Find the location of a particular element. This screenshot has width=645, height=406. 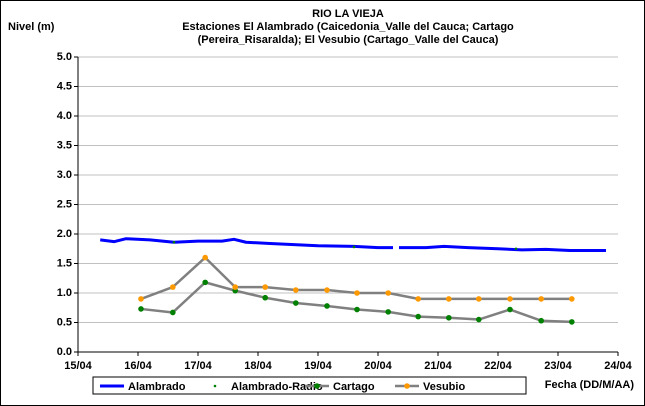

y-tick-label: 1.0 is located at coordinates (64, 293).